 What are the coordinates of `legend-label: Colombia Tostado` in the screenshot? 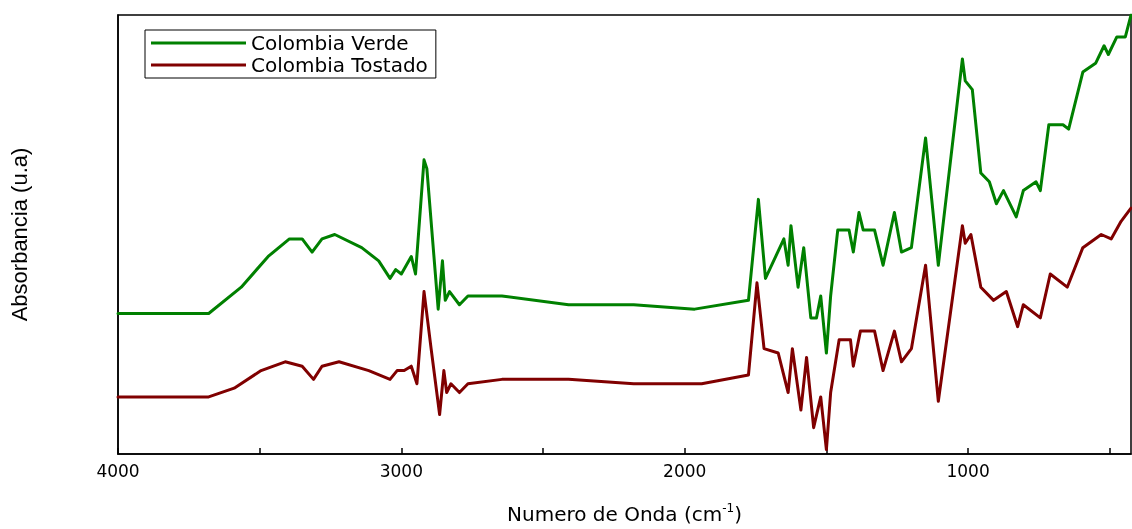 It's located at (339, 65).